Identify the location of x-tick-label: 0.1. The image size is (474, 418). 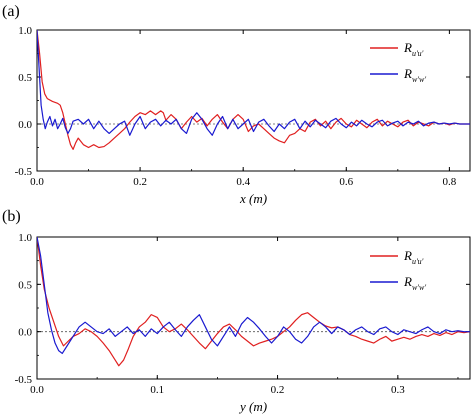
(157, 390).